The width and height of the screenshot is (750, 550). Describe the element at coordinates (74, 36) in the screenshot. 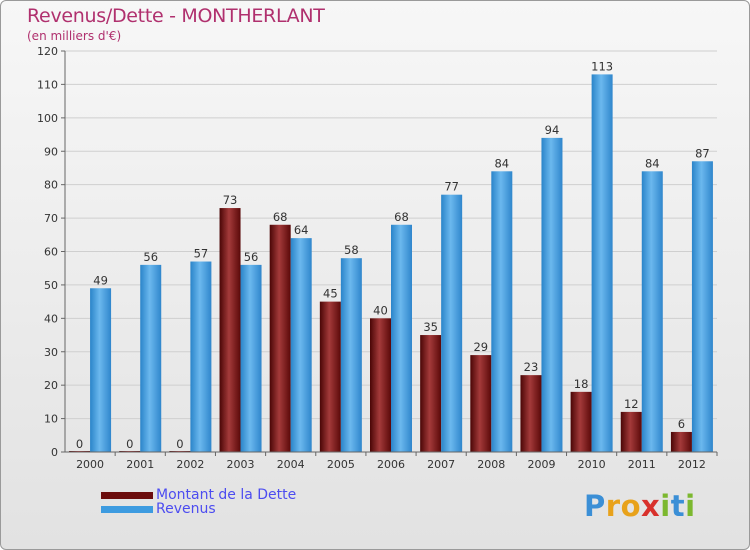

I see `chart-subtitle: (en milliers d'€)` at that location.